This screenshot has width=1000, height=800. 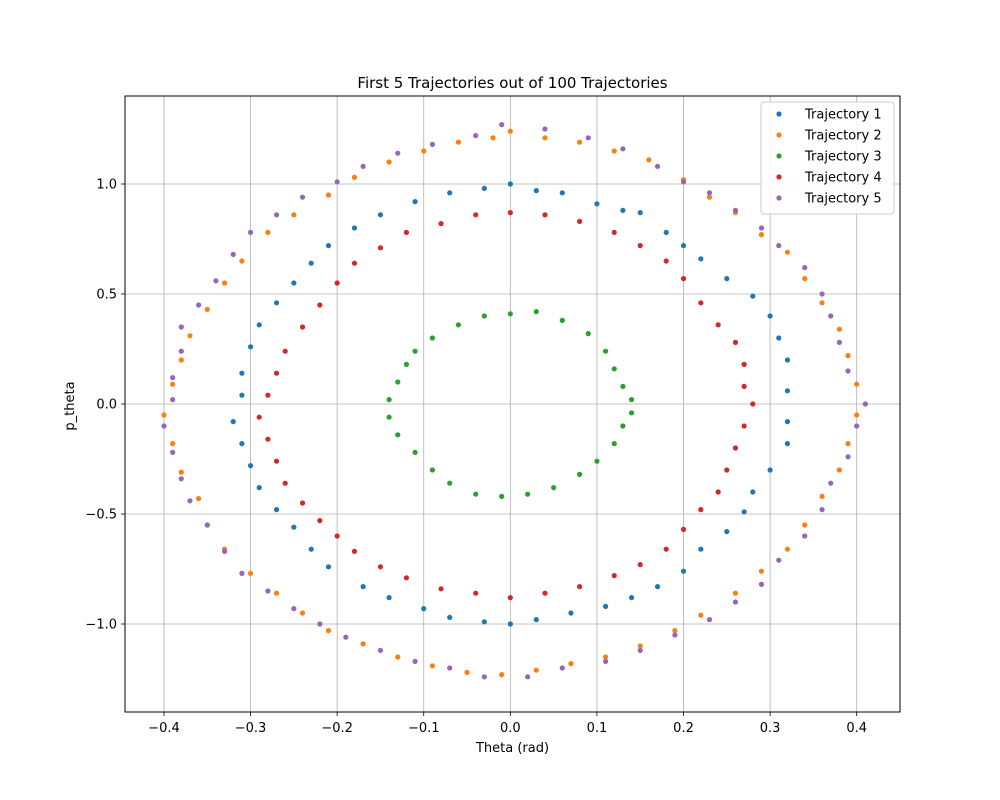 What do you see at coordinates (106, 295) in the screenshot?
I see `y-tick-label: 0.5` at bounding box center [106, 295].